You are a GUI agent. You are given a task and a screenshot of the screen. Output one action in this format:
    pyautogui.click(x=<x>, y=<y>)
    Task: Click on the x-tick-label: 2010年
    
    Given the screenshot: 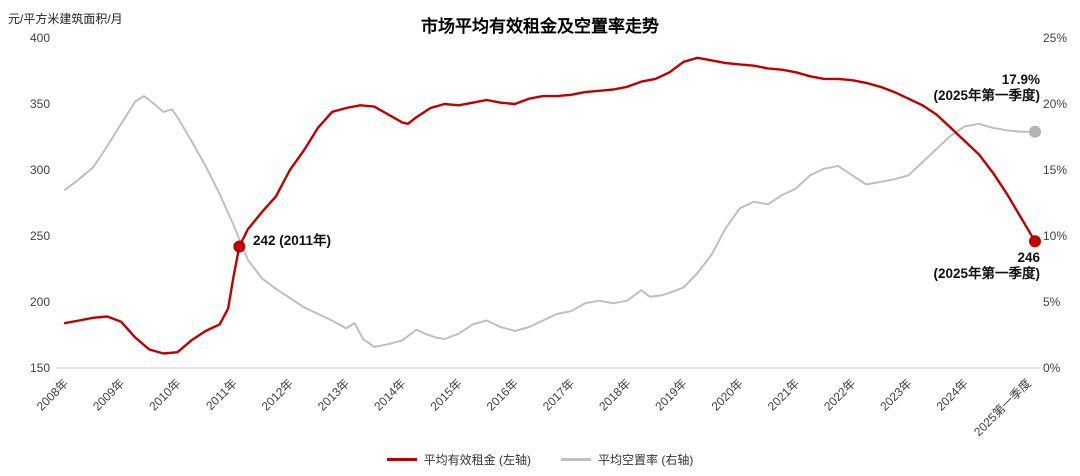 What is the action you would take?
    pyautogui.click(x=164, y=394)
    